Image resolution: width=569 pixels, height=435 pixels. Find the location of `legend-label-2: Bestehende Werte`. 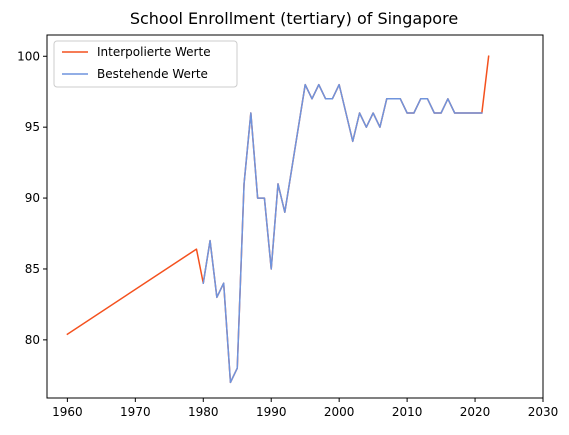

legend-label-2: Bestehende Werte is located at coordinates (152, 74).